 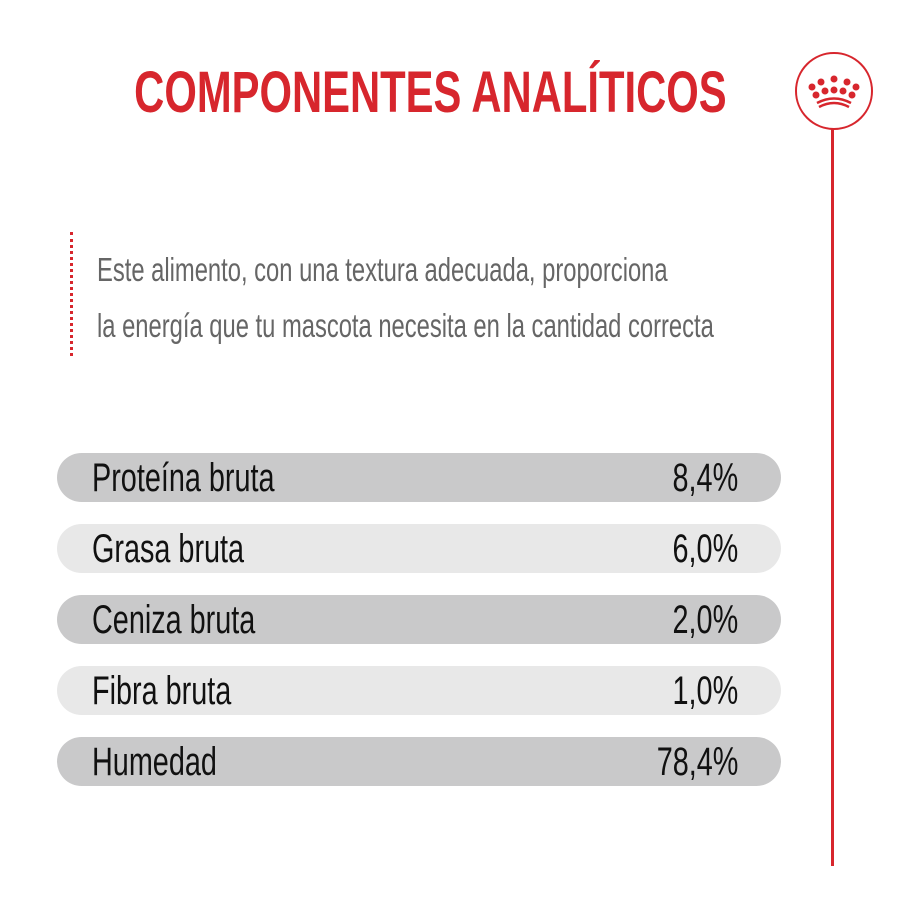 I want to click on component-value: 6,0%, so click(x=705, y=549).